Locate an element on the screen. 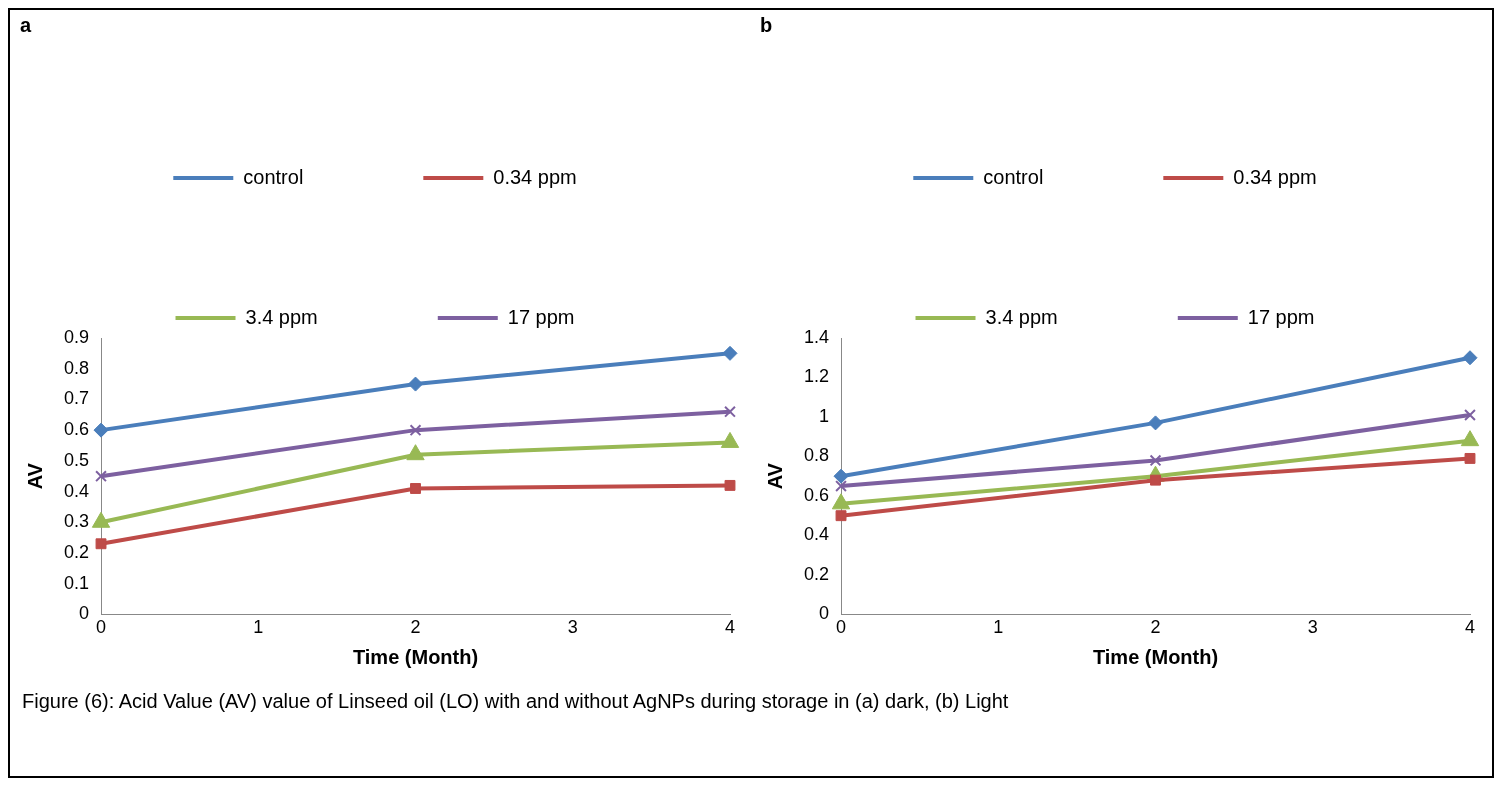 The image size is (1508, 792). chart-title: b is located at coordinates (766, 24).